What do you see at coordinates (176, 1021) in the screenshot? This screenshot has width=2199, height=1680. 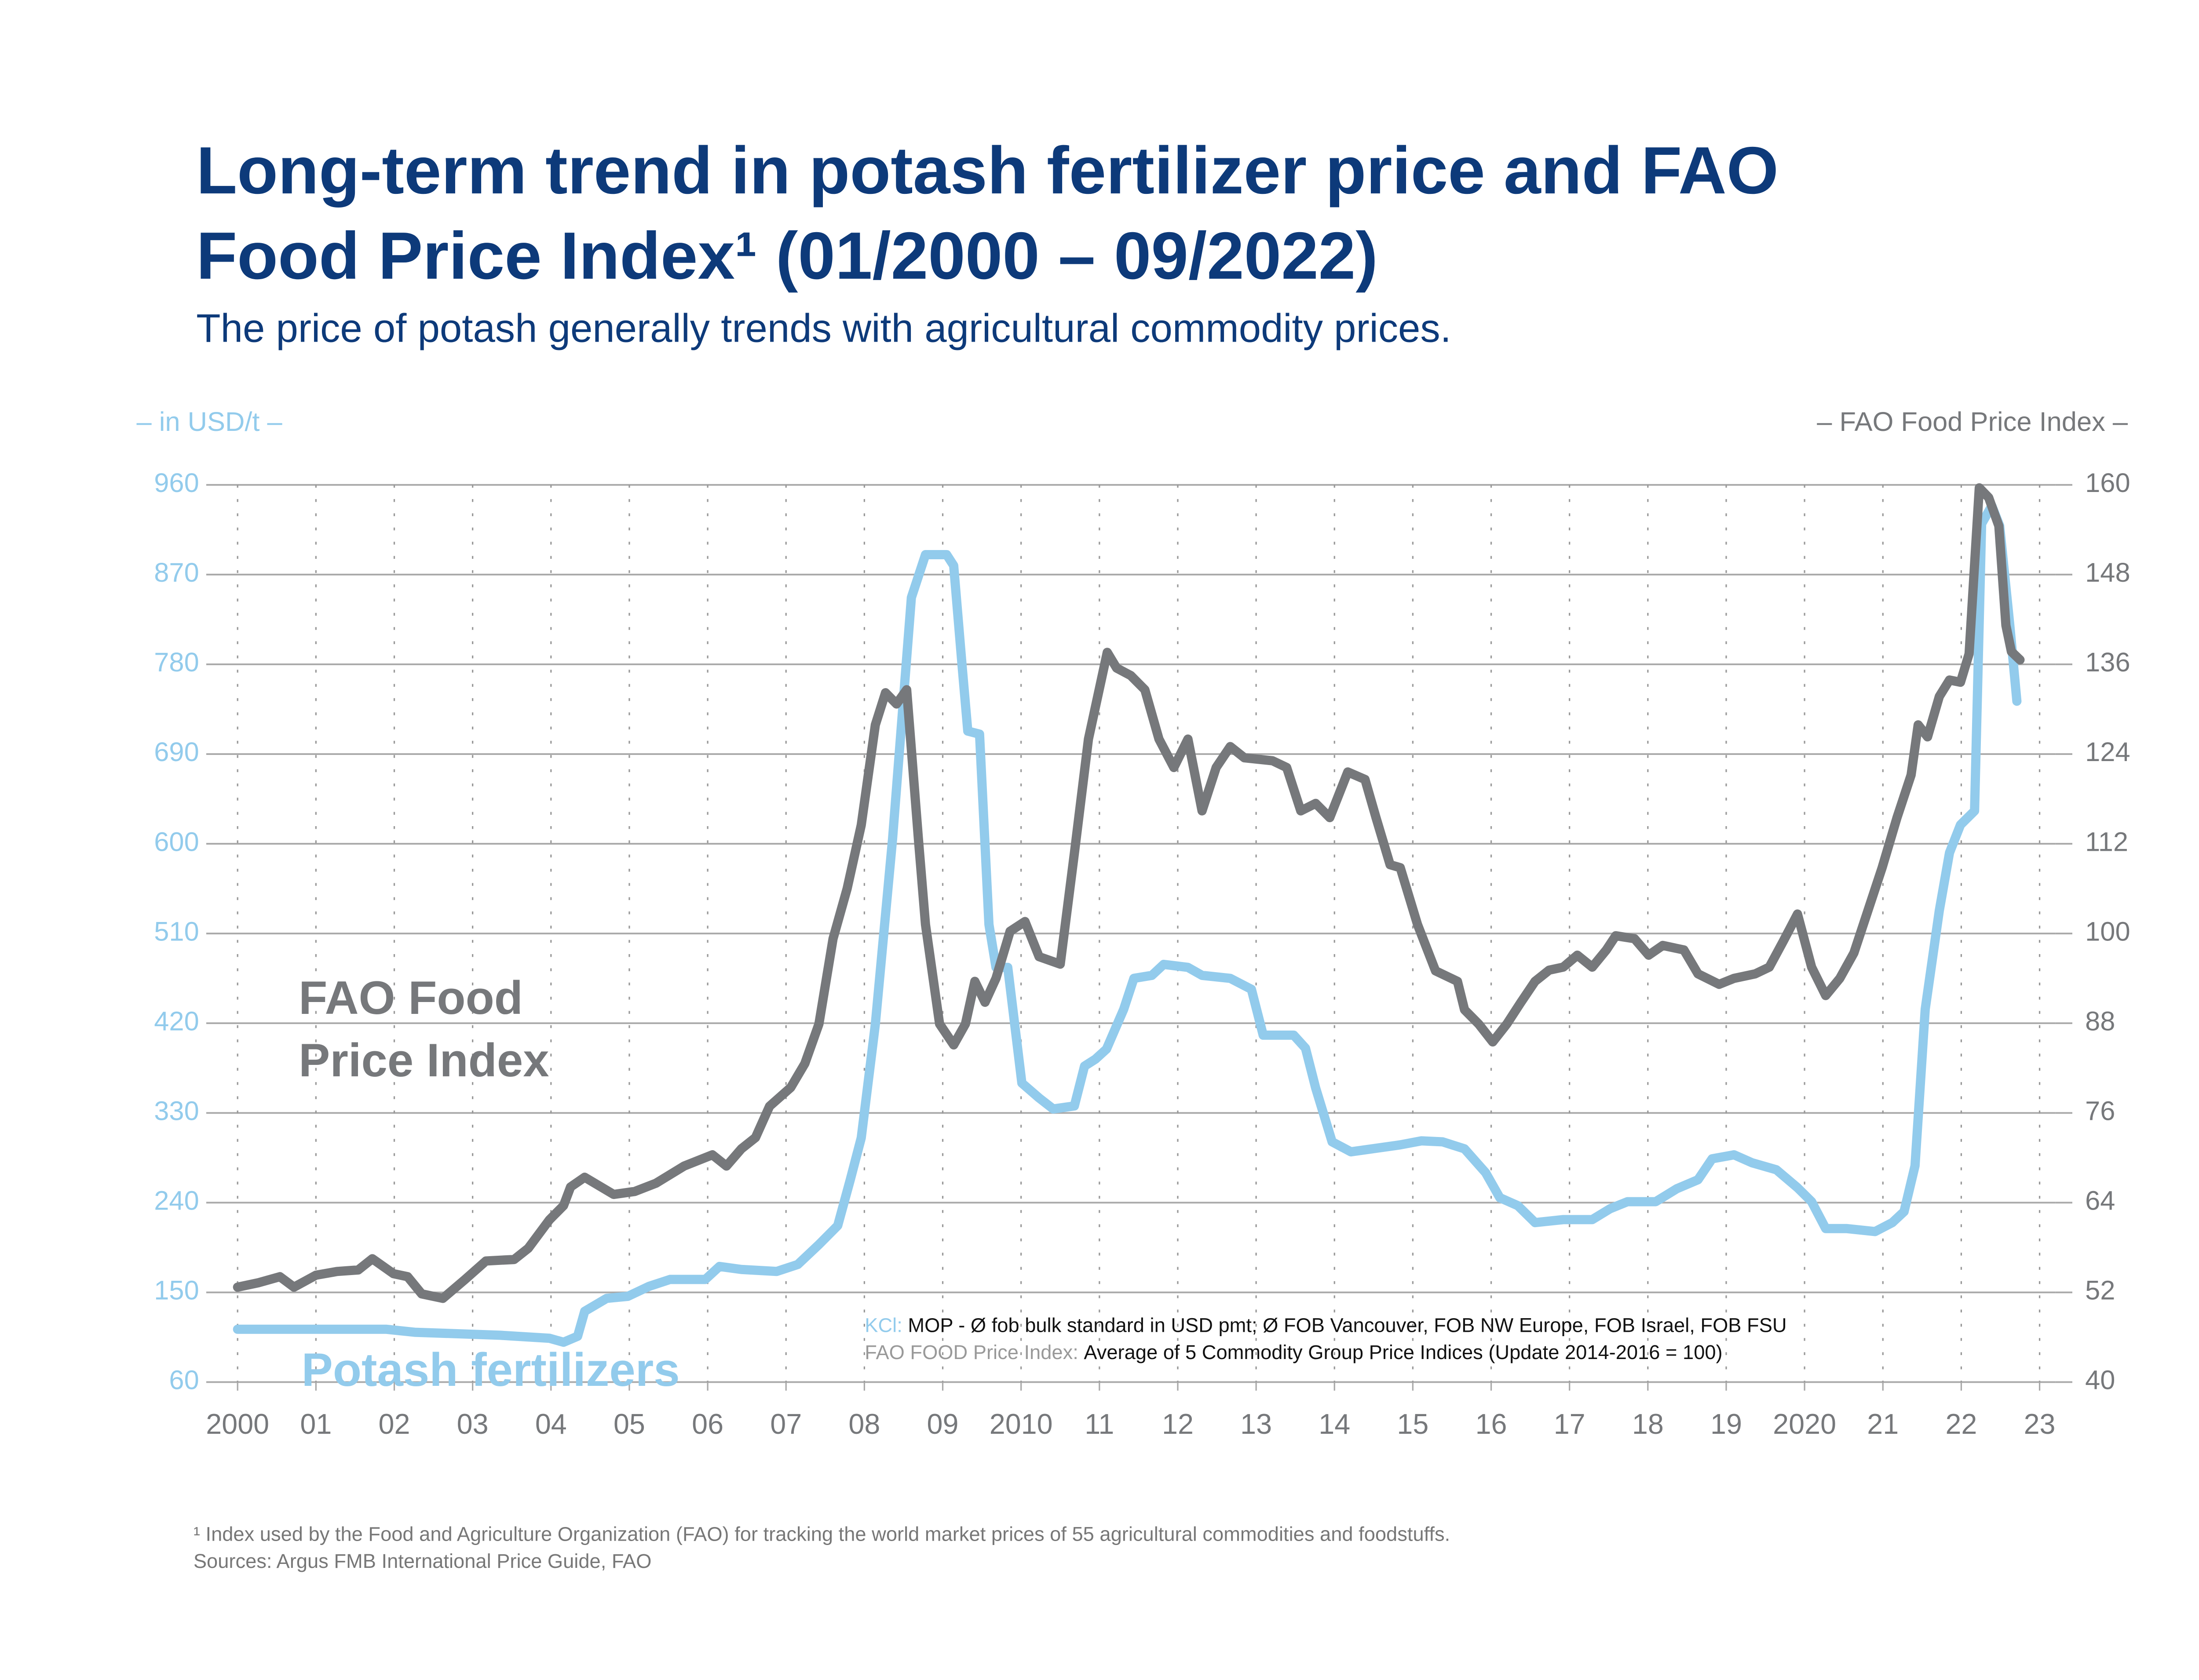 I see `y-tick-label: 420` at bounding box center [176, 1021].